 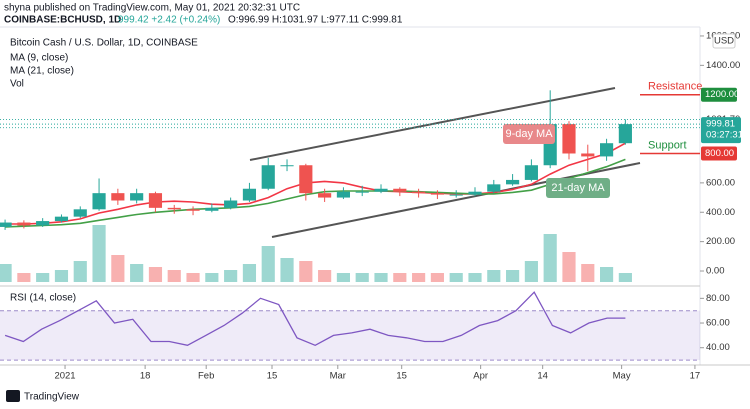 I want to click on rsi-title: RSI (14, close), so click(x=43, y=298).